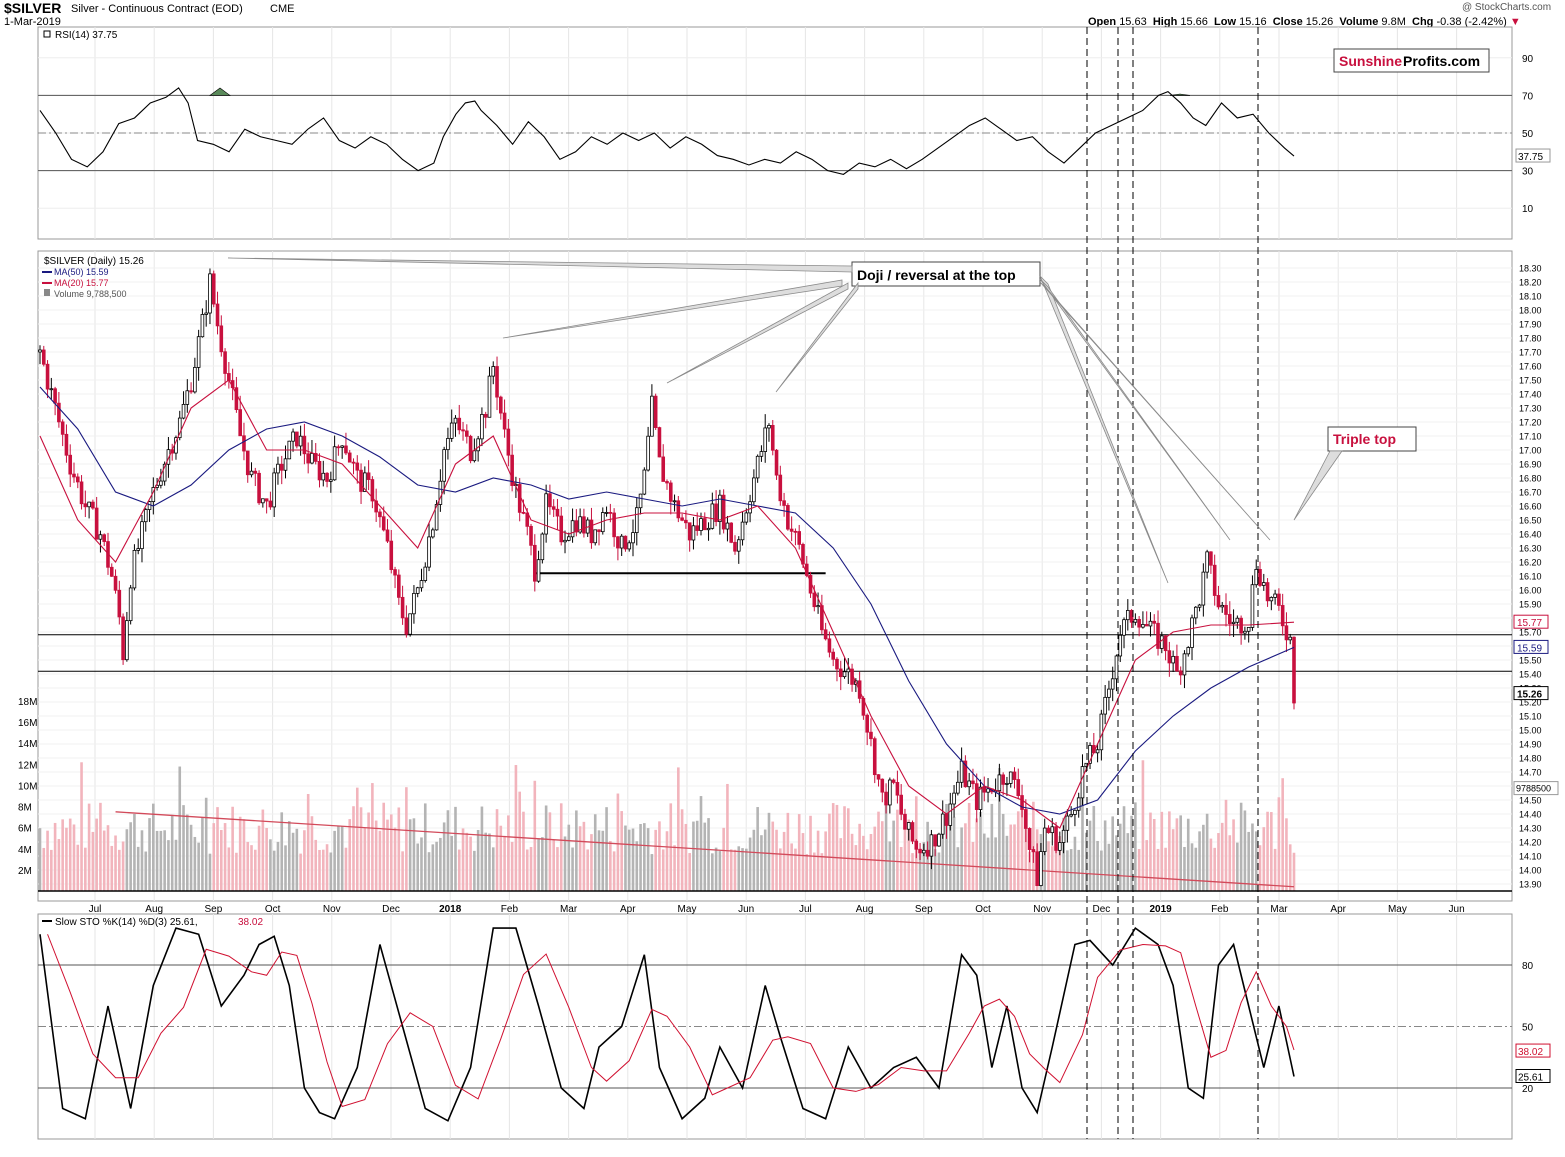 The height and width of the screenshot is (1157, 1565). Describe the element at coordinates (1529, 695) in the screenshot. I see `price-last-value: 15.26` at that location.